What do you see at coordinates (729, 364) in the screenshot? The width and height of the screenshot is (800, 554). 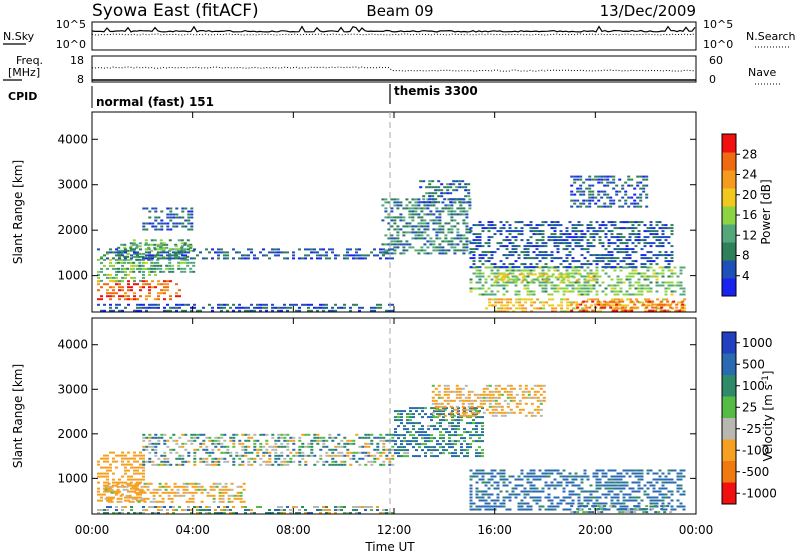 I see `colorbar-swatch` at bounding box center [729, 364].